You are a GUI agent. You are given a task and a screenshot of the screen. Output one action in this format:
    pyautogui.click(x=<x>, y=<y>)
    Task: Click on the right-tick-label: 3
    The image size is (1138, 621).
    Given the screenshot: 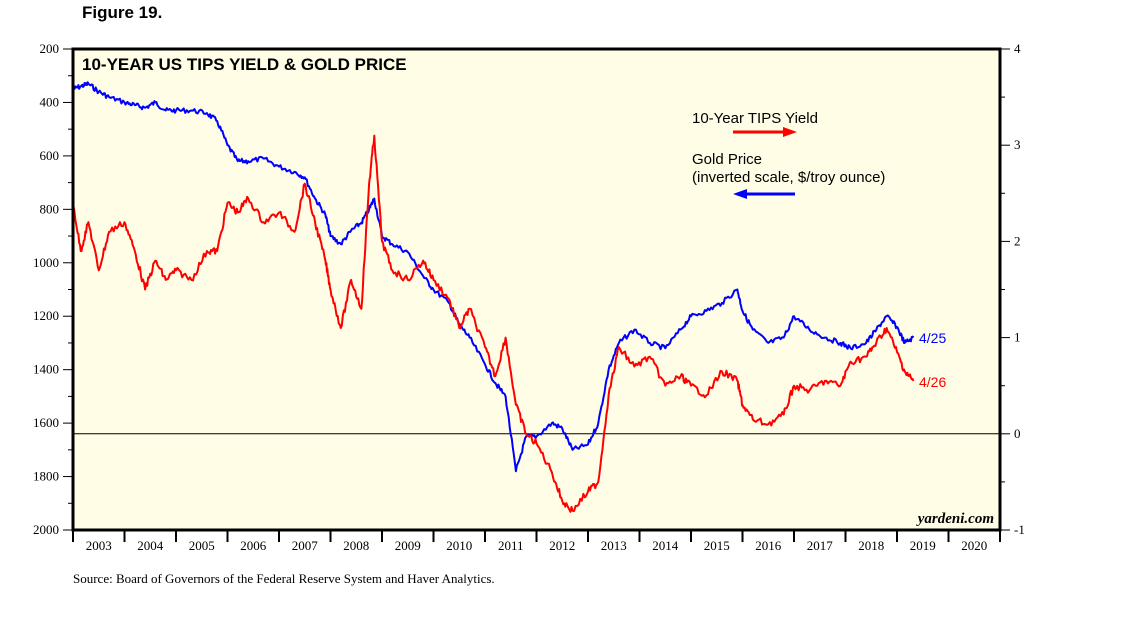 What is the action you would take?
    pyautogui.click(x=1017, y=144)
    